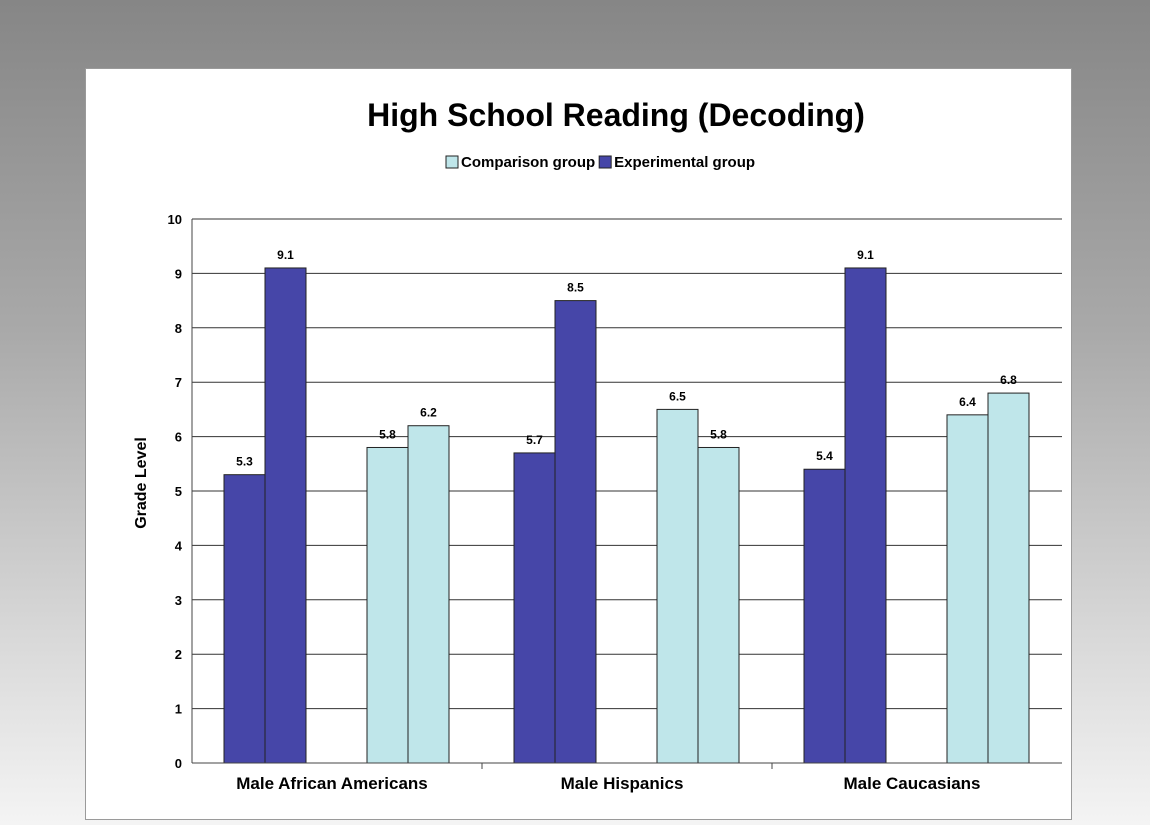 Image resolution: width=1150 pixels, height=825 pixels. What do you see at coordinates (178, 654) in the screenshot?
I see `y-tick-label: 2` at bounding box center [178, 654].